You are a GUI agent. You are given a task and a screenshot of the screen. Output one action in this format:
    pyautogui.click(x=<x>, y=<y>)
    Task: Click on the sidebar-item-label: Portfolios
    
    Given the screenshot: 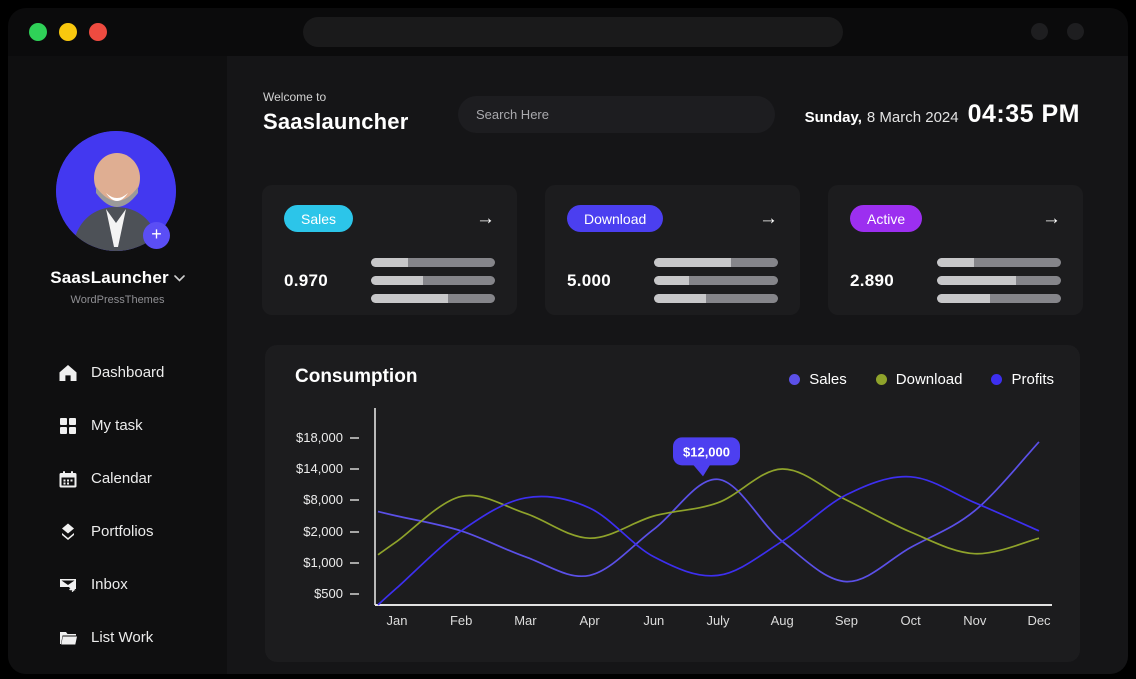 What is the action you would take?
    pyautogui.click(x=122, y=531)
    